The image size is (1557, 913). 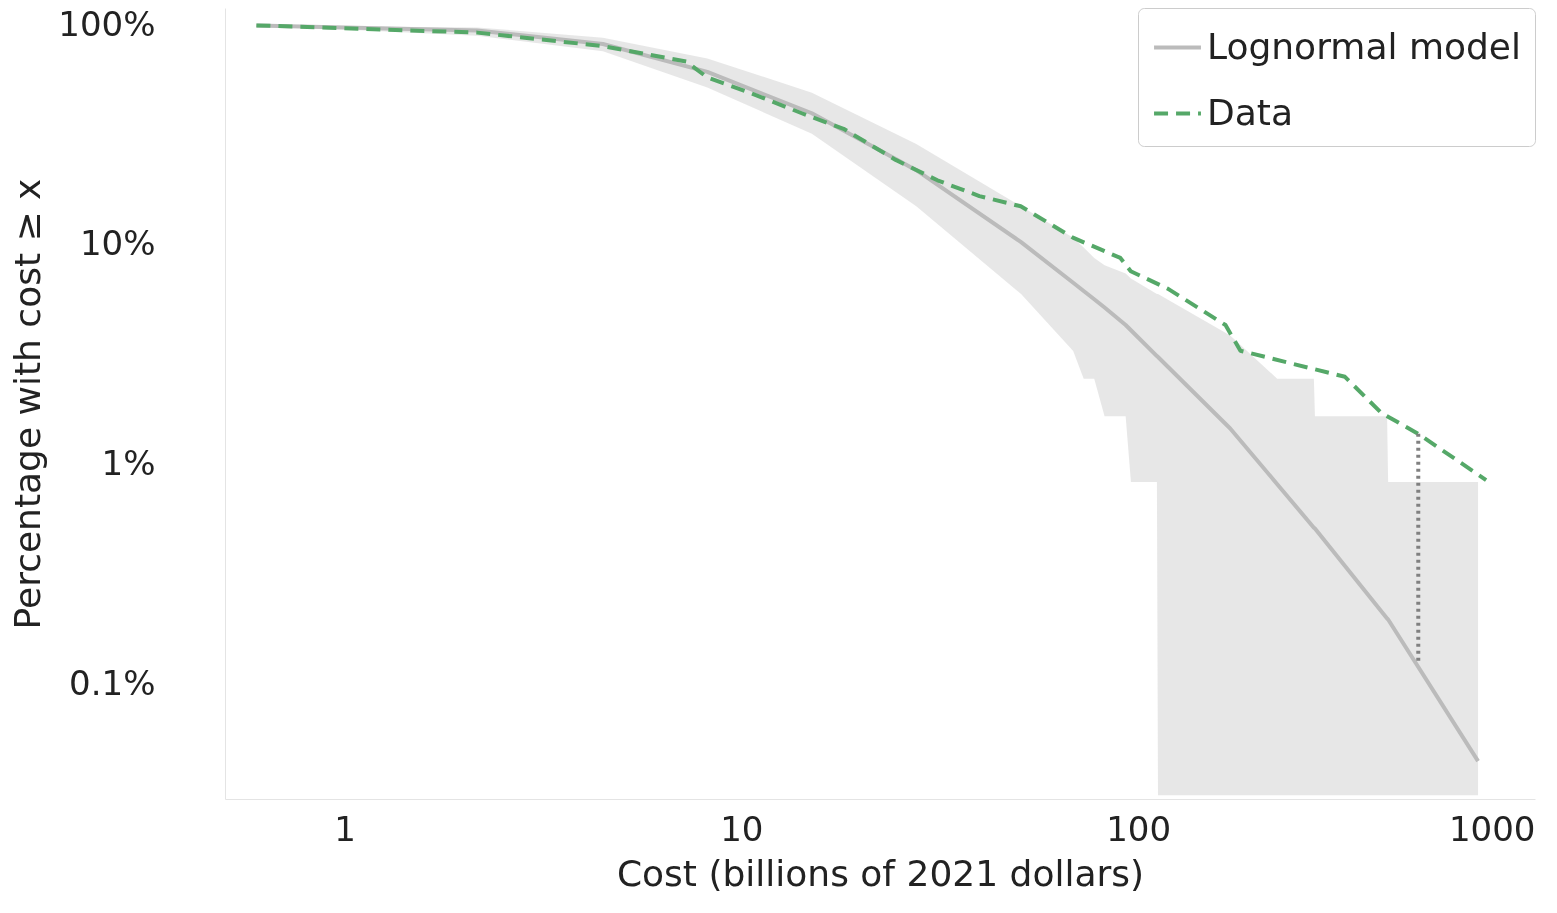 I want to click on x-tick-label: 100, so click(x=1139, y=828).